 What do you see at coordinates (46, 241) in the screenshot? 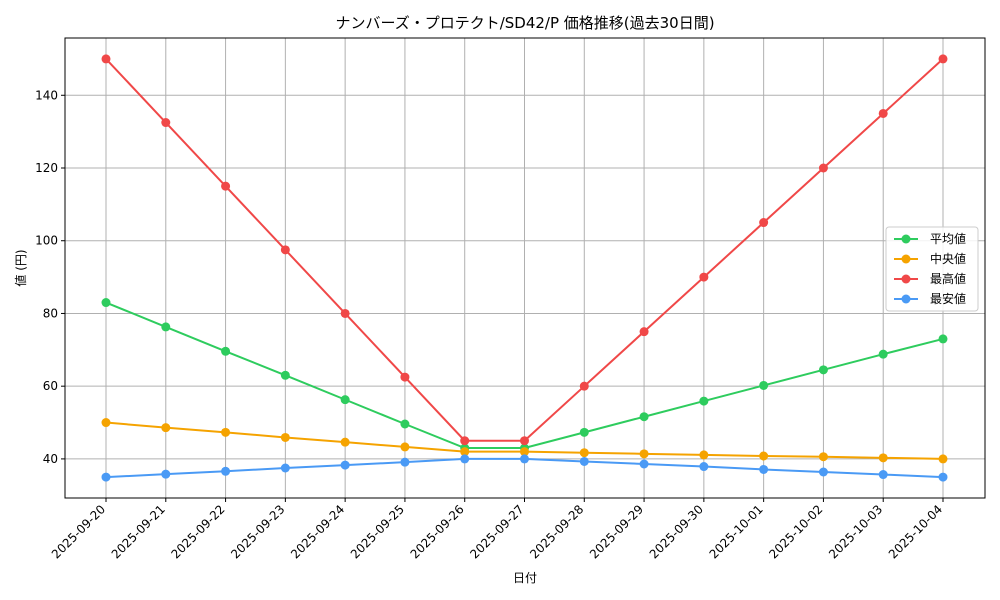
I see `y-tick-label: 100` at bounding box center [46, 241].